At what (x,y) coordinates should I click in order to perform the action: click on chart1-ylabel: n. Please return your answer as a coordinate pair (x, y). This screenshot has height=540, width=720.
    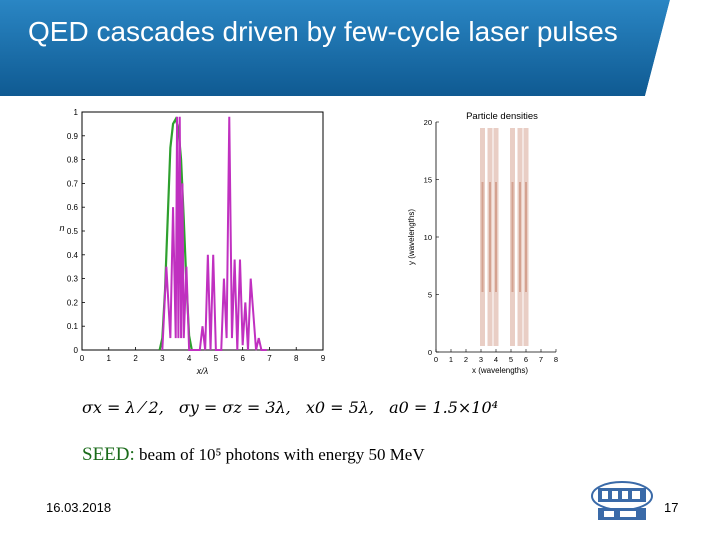
    Looking at the image, I should click on (61, 228).